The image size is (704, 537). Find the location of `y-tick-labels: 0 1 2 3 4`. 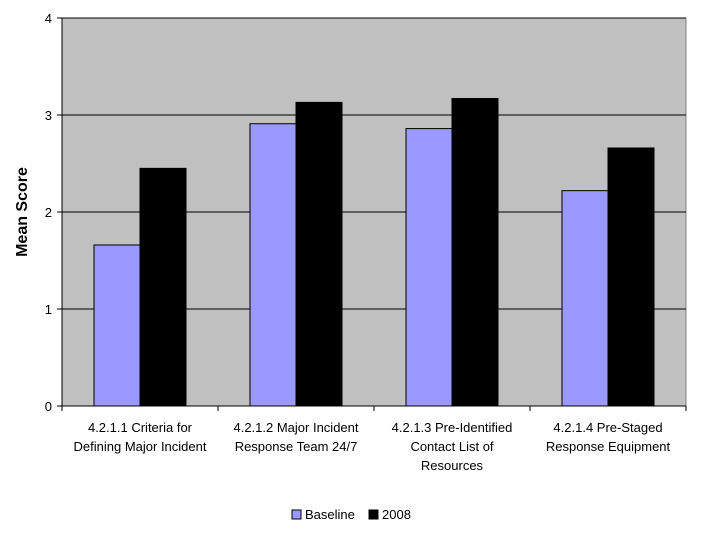

y-tick-labels: 0 1 2 3 4 is located at coordinates (48, 212).